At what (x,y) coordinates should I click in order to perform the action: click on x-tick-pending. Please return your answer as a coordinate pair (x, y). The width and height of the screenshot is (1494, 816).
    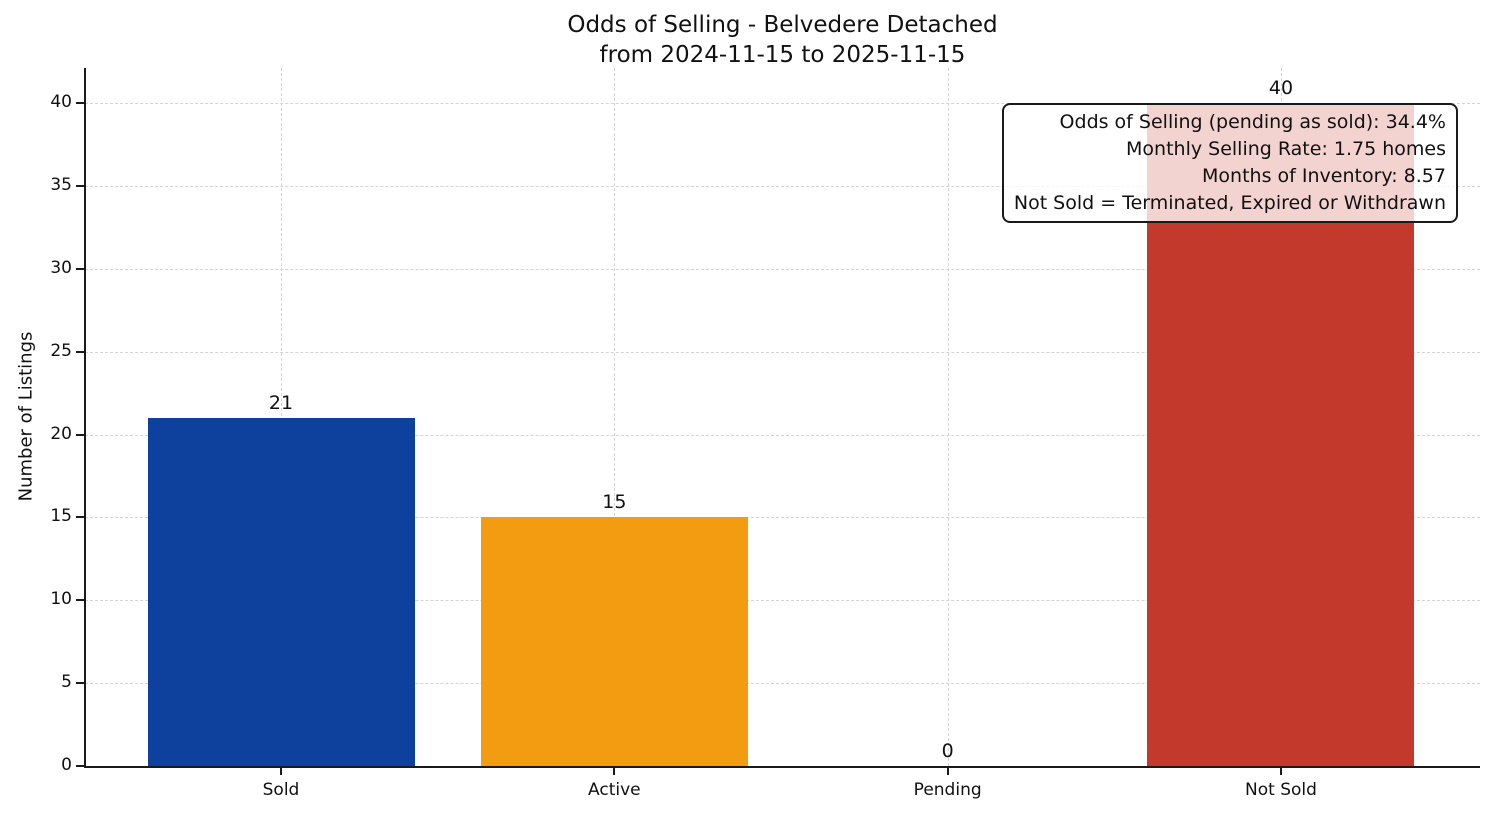
    Looking at the image, I should click on (947, 771).